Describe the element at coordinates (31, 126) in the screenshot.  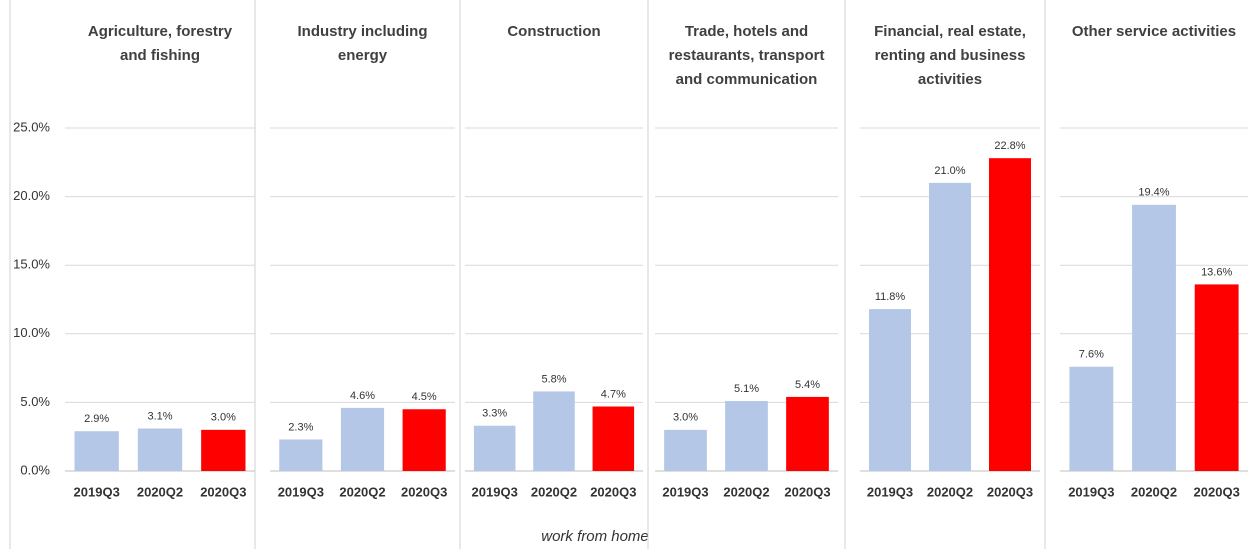
I see `y-tick-label: 25.0%` at that location.